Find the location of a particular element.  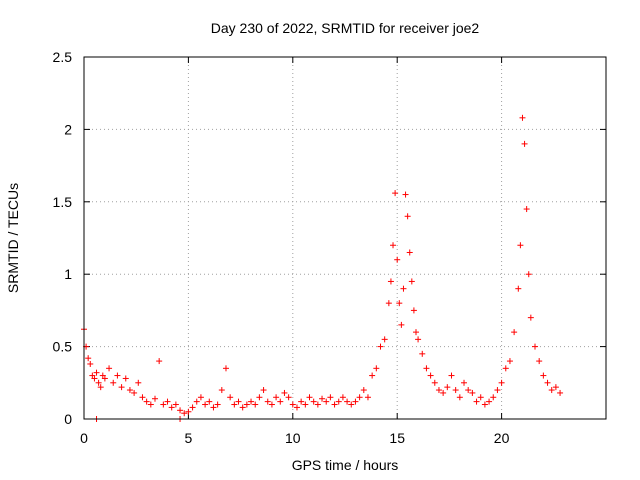

x-tick-label: 5 is located at coordinates (189, 438).